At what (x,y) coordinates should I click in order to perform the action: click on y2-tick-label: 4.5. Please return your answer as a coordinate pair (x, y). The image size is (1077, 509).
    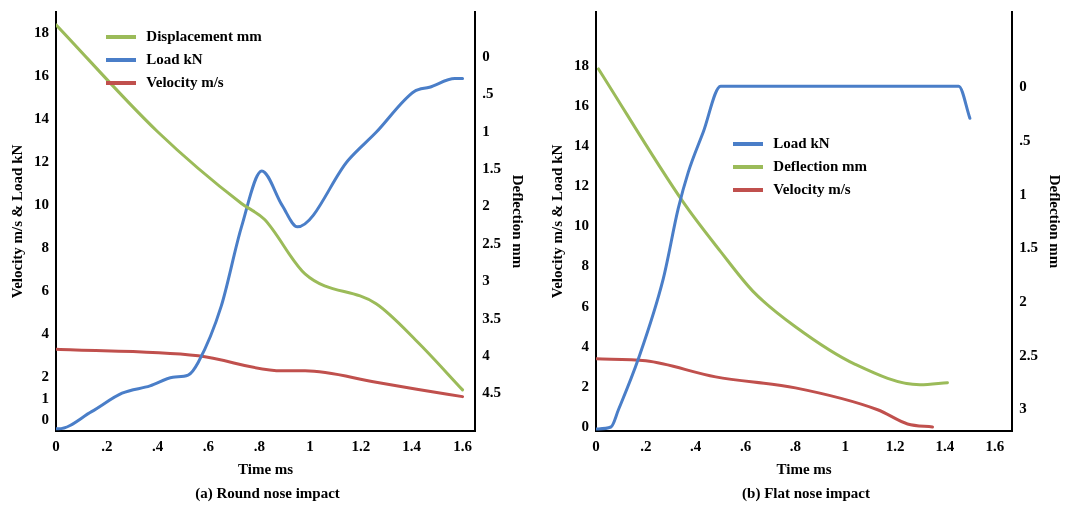
    Looking at the image, I should click on (491, 392).